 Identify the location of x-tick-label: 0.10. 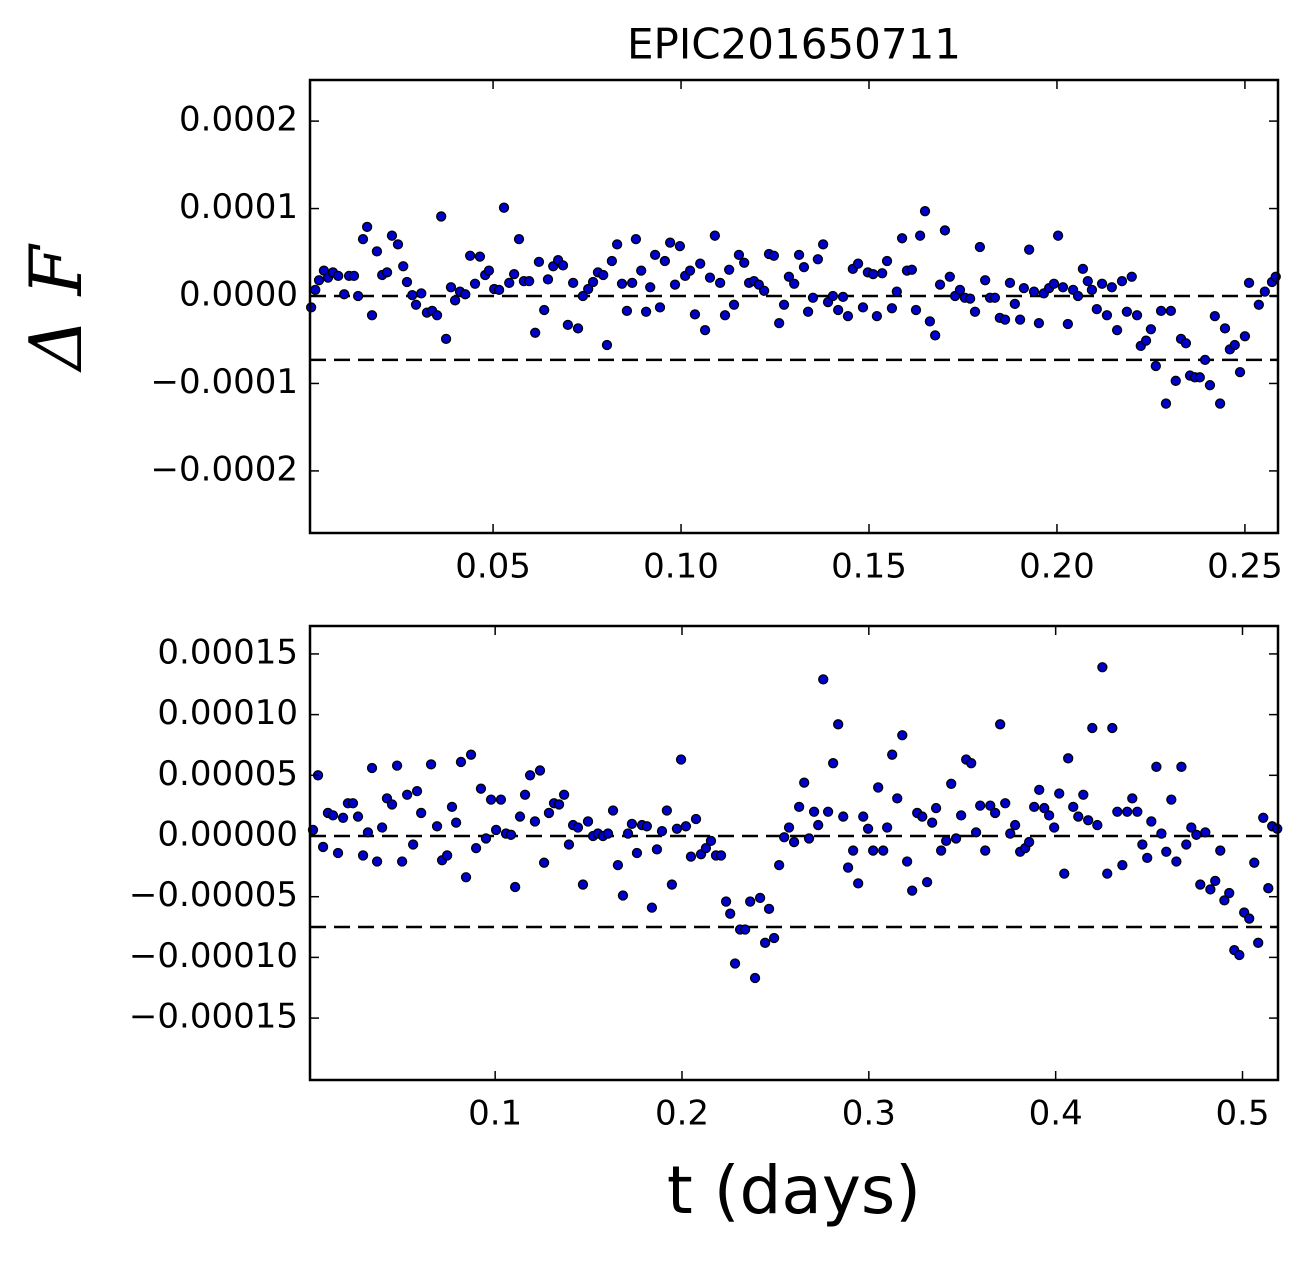
(681, 567).